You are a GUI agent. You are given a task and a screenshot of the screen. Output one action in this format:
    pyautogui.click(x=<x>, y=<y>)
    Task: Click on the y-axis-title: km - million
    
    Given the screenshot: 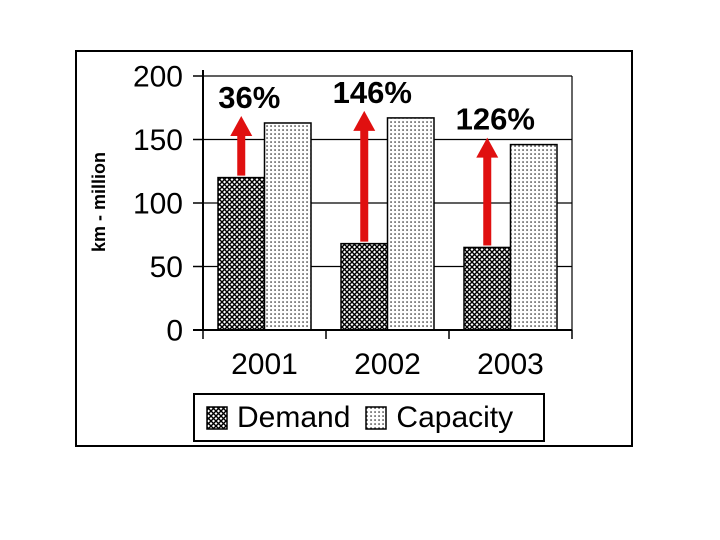 What is the action you would take?
    pyautogui.click(x=99, y=202)
    